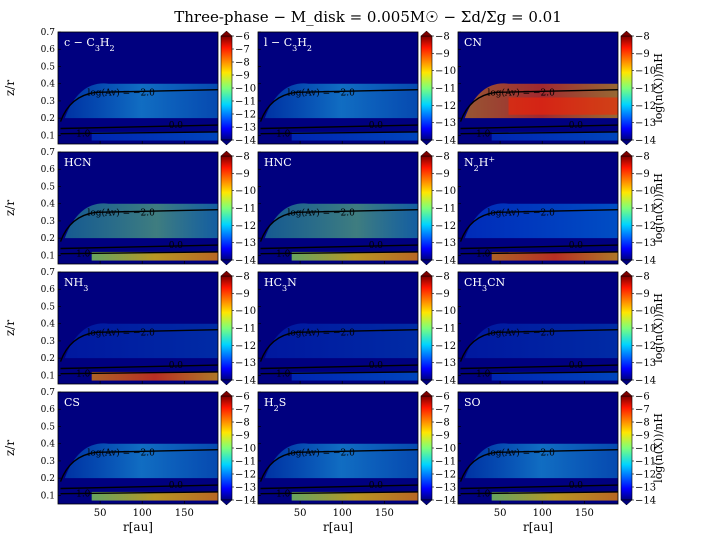  I want to click on species-label: HCN, so click(78, 162).